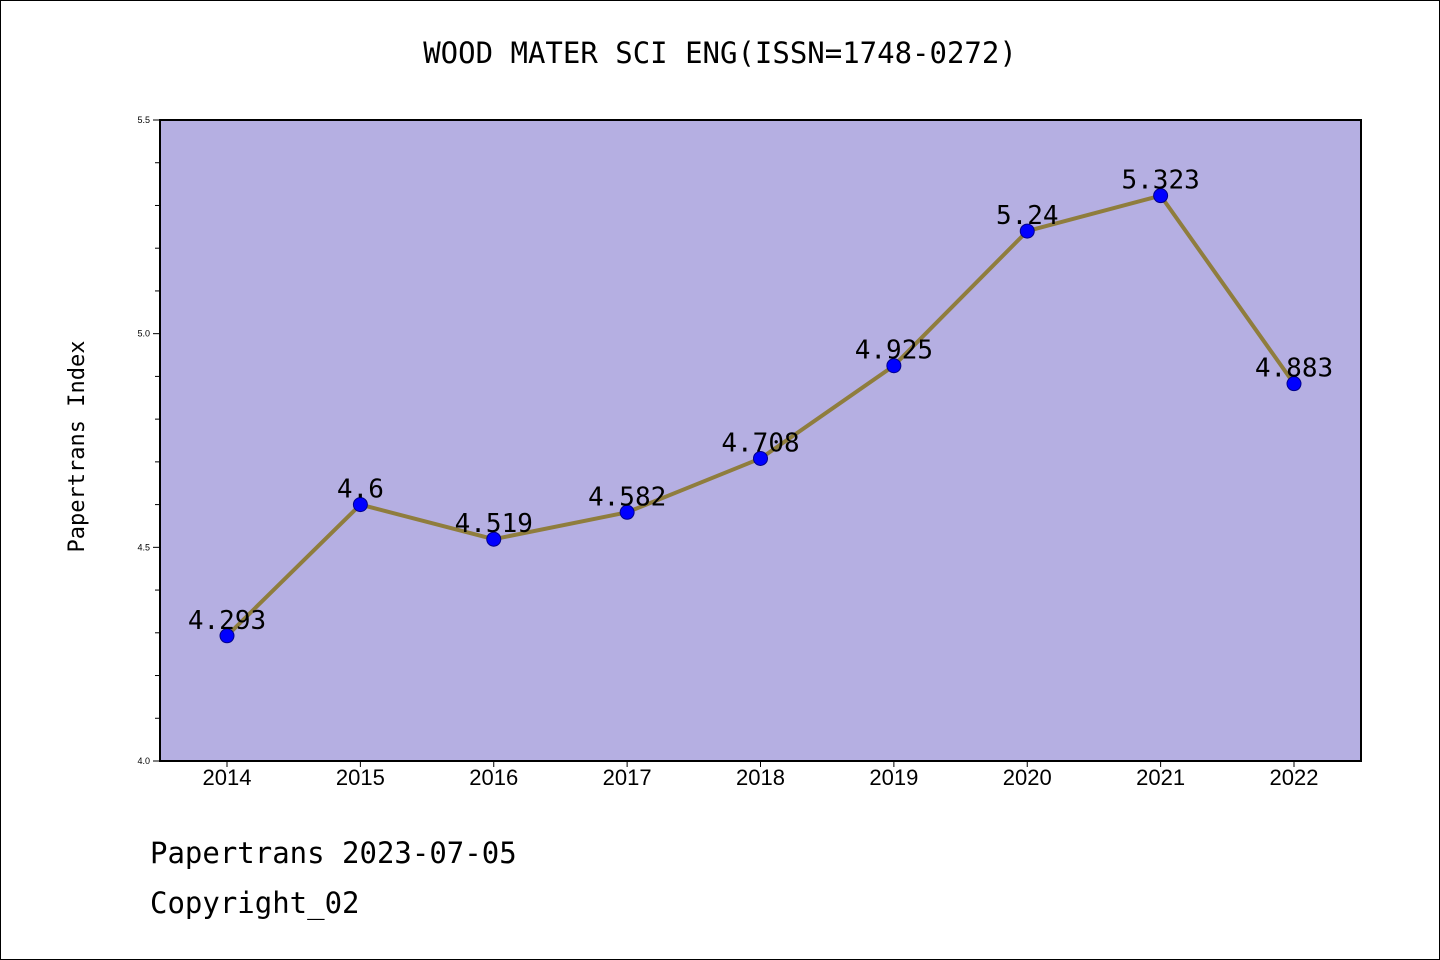 The width and height of the screenshot is (1440, 960). I want to click on data-label: 4.582, so click(627, 497).